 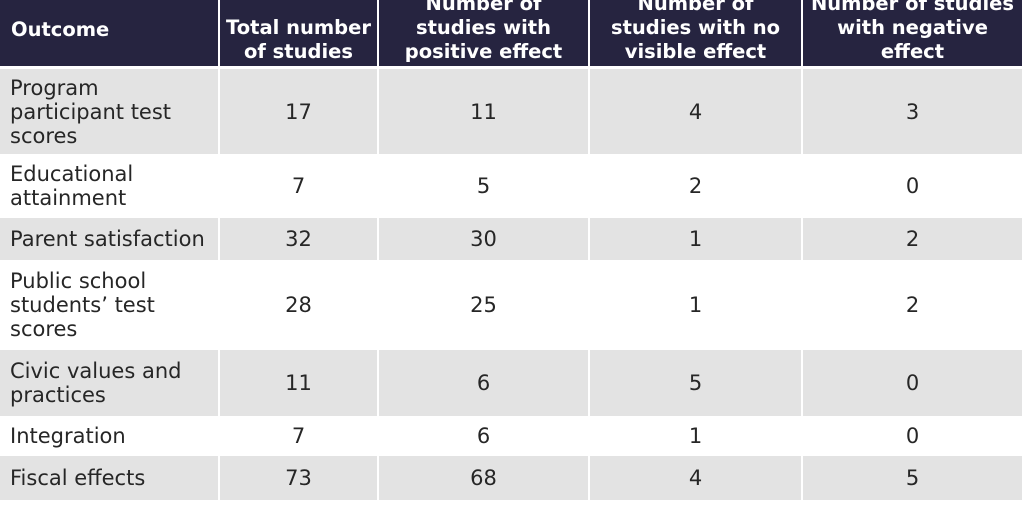 I want to click on total-cell: 17, so click(x=297, y=110).